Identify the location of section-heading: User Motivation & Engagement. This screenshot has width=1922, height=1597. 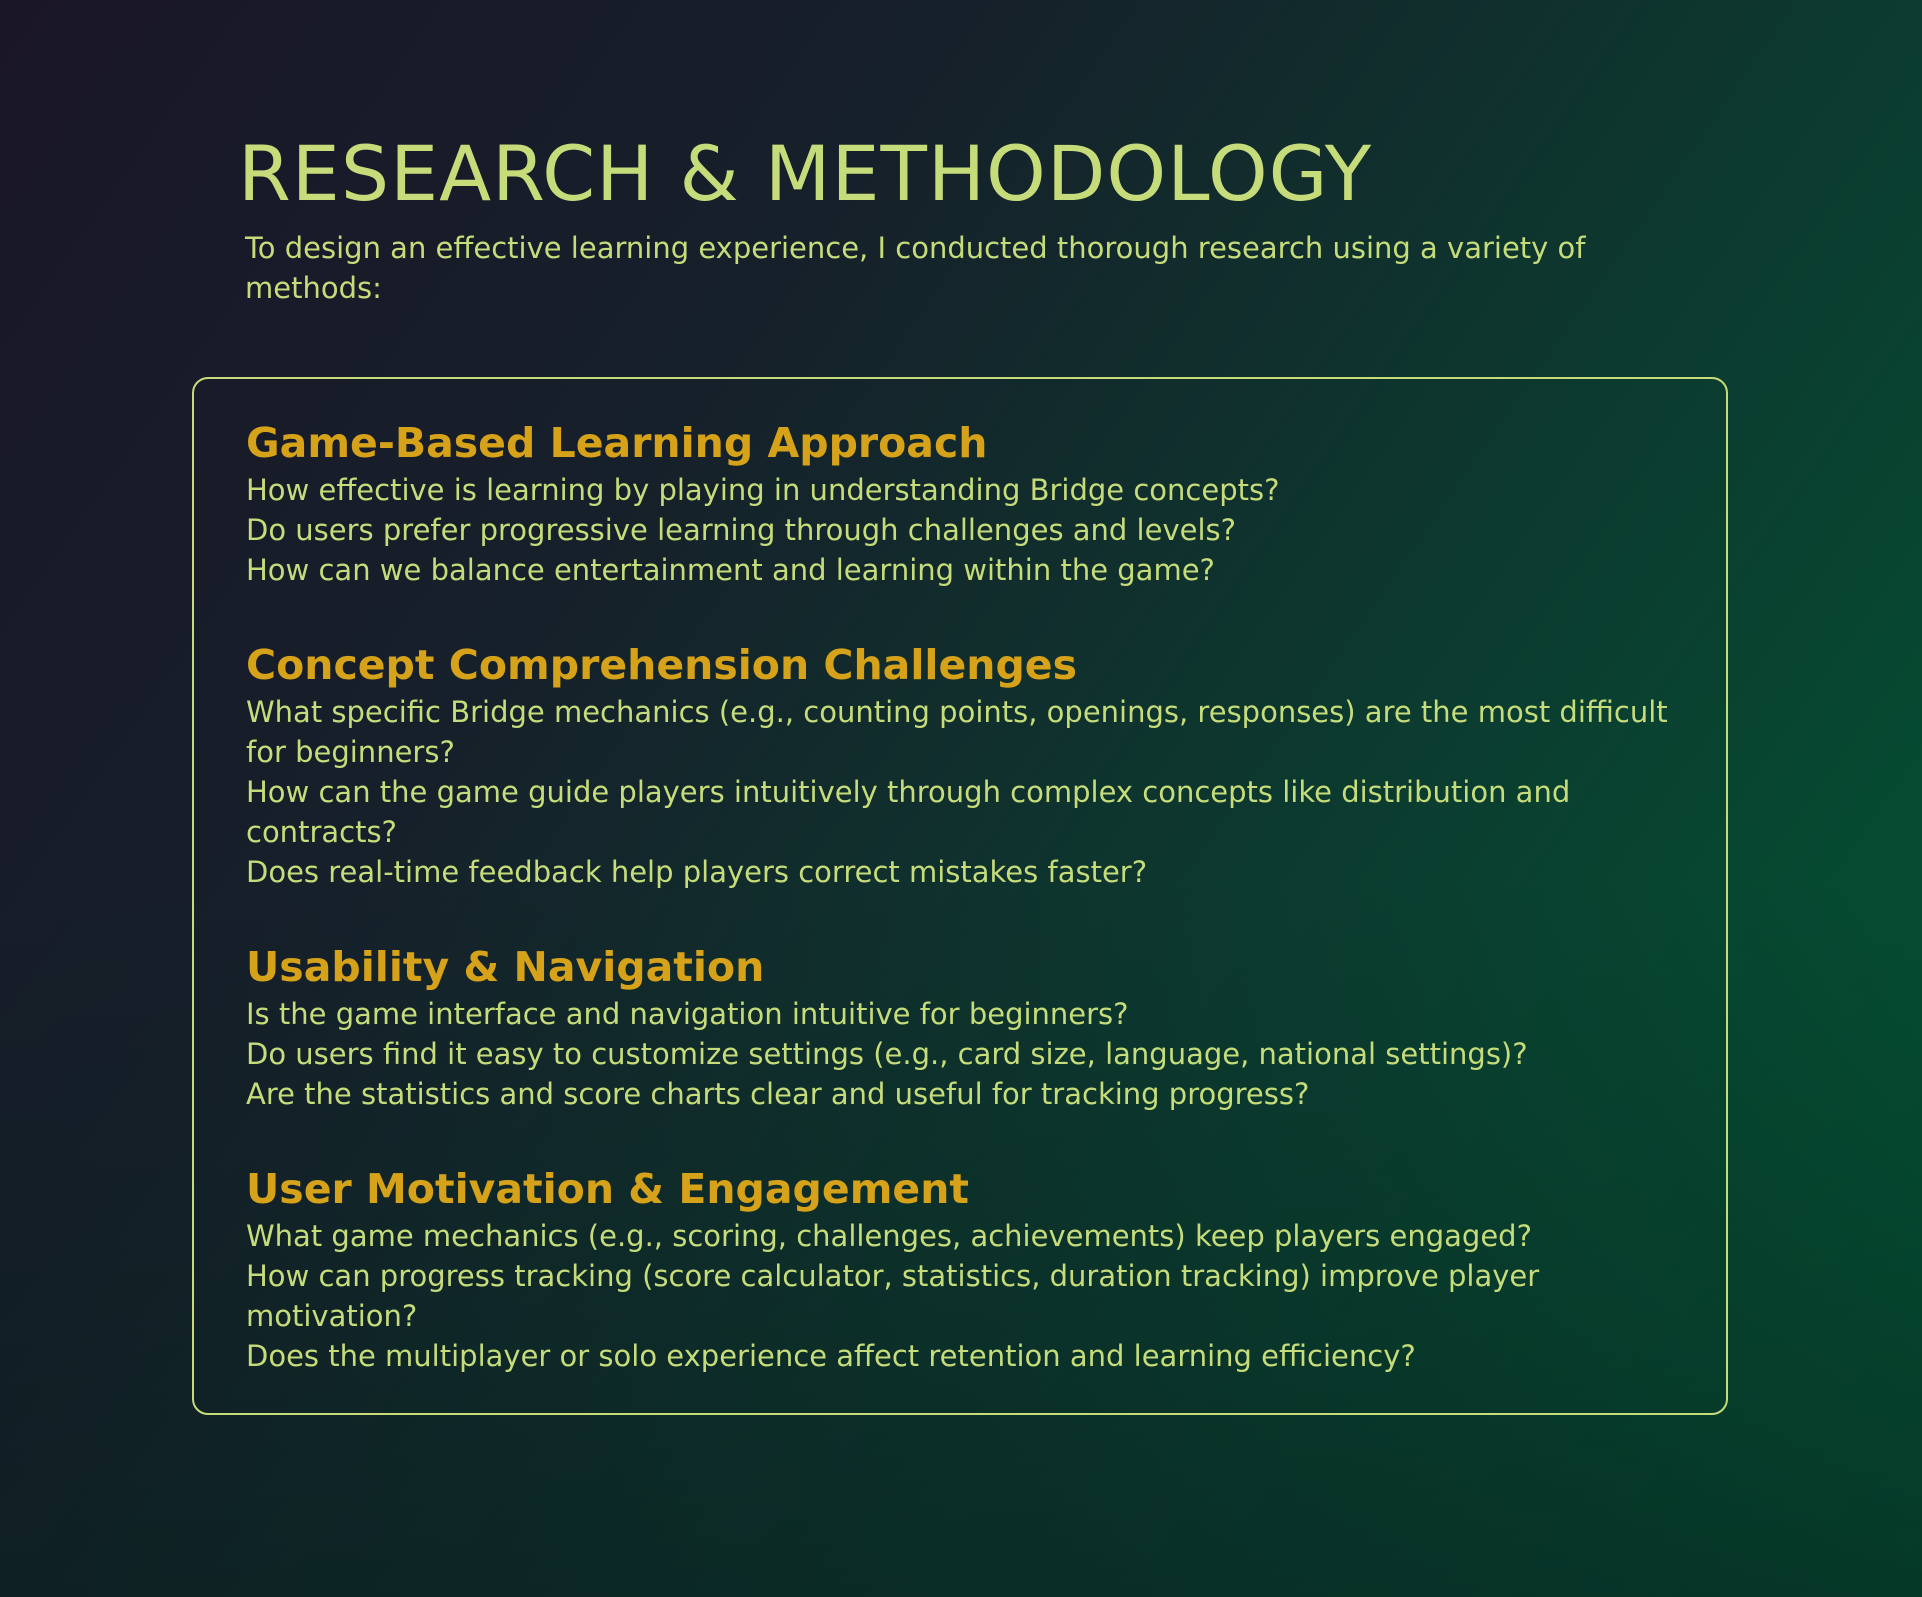
(608, 1189).